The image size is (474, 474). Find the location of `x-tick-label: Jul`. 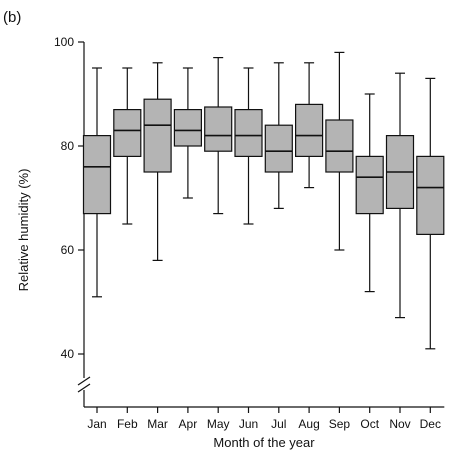

x-tick-label: Jul is located at coordinates (278, 424).